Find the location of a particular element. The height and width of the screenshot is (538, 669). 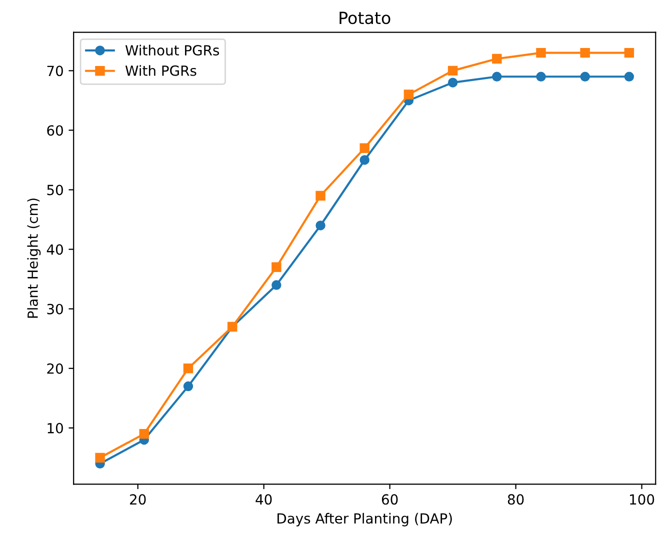

y-axis-title: Plant Height (cm) is located at coordinates (34, 258).